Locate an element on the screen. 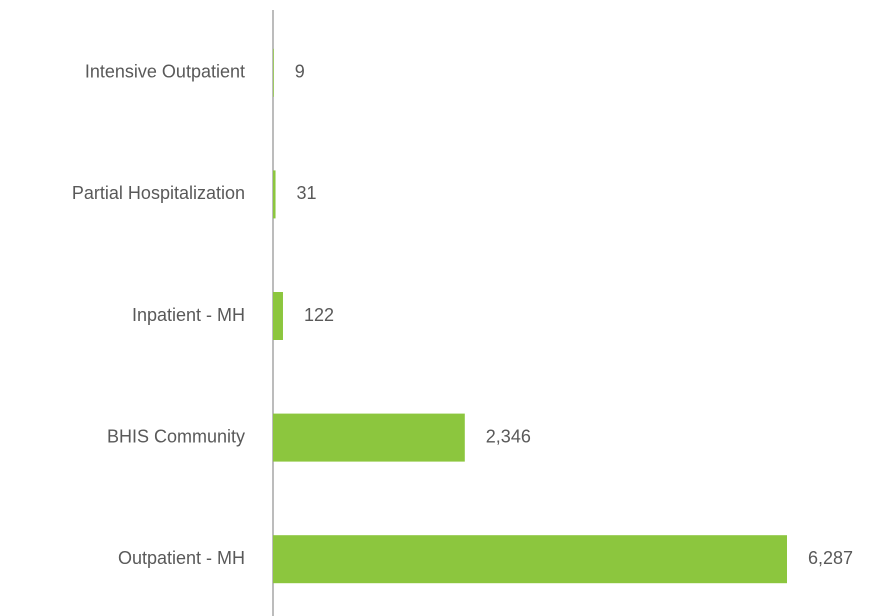 This screenshot has width=871, height=616. data-label: 6,287 is located at coordinates (830, 558).